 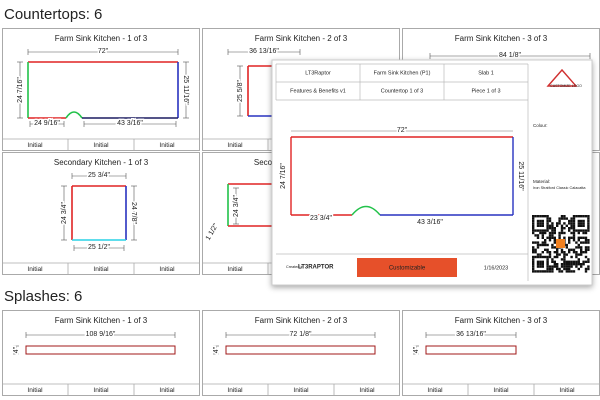 I want to click on header-cell: Piece 1 of 3, so click(x=485, y=91).